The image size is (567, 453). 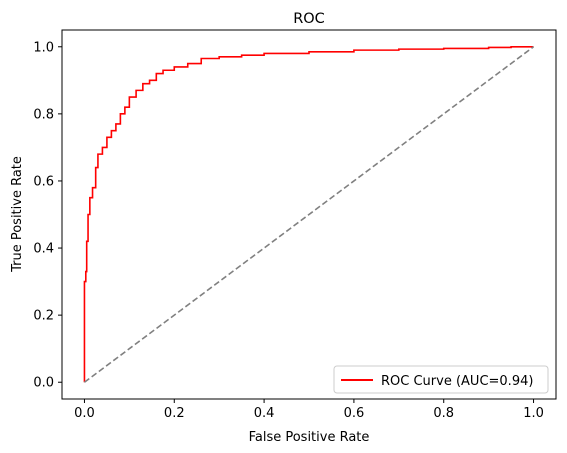 I want to click on chart-title: ROC, so click(x=309, y=19).